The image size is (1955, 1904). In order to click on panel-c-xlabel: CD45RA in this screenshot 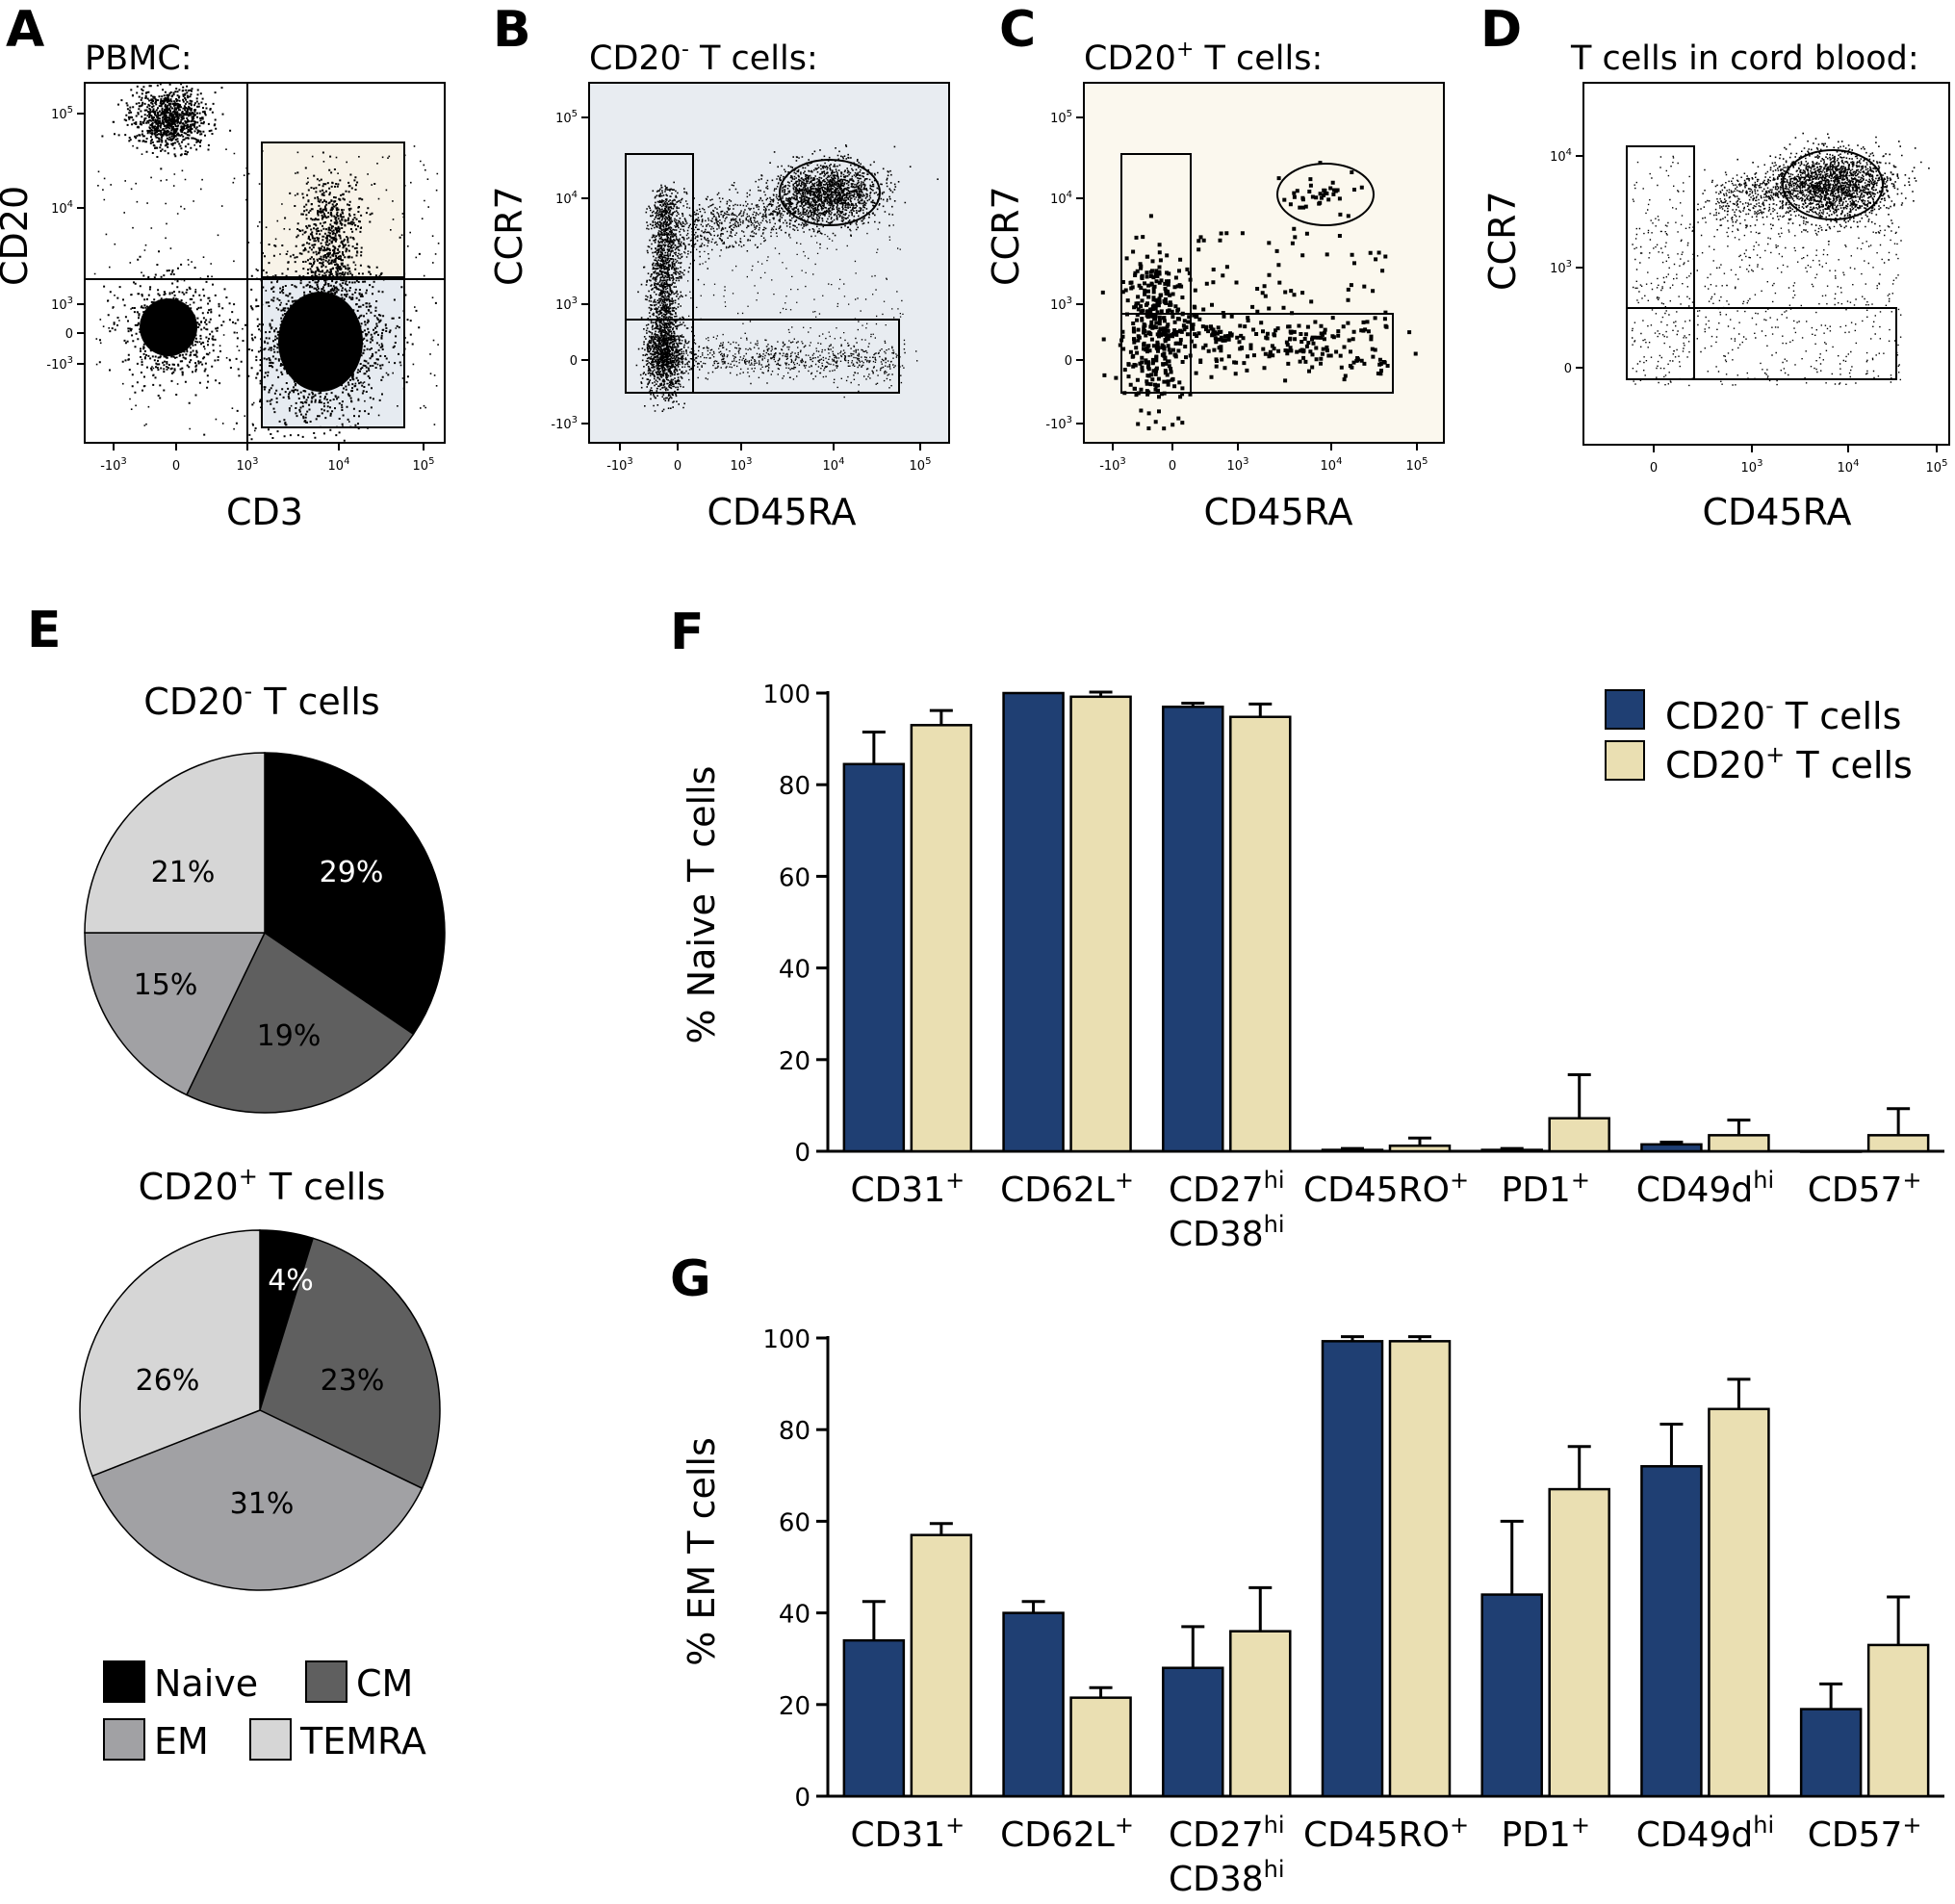, I will do `click(1277, 512)`.